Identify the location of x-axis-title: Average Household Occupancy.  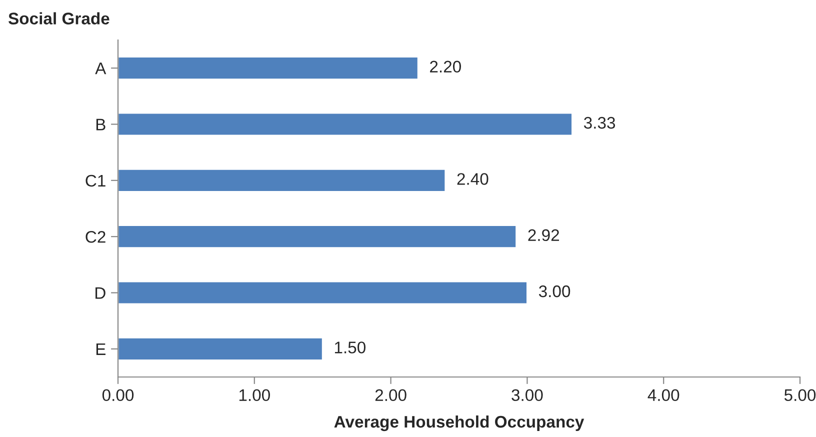
(459, 423).